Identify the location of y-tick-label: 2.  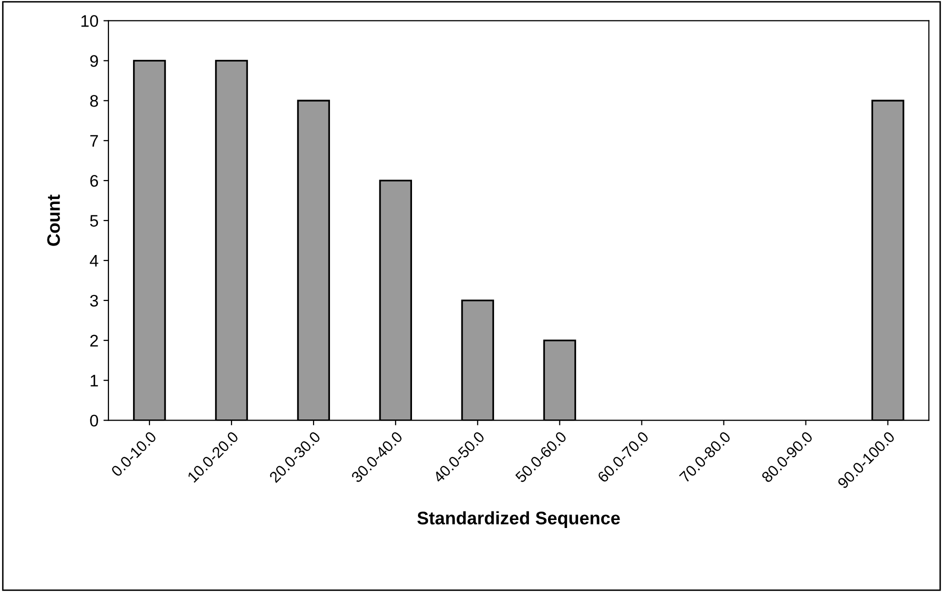
(94, 340).